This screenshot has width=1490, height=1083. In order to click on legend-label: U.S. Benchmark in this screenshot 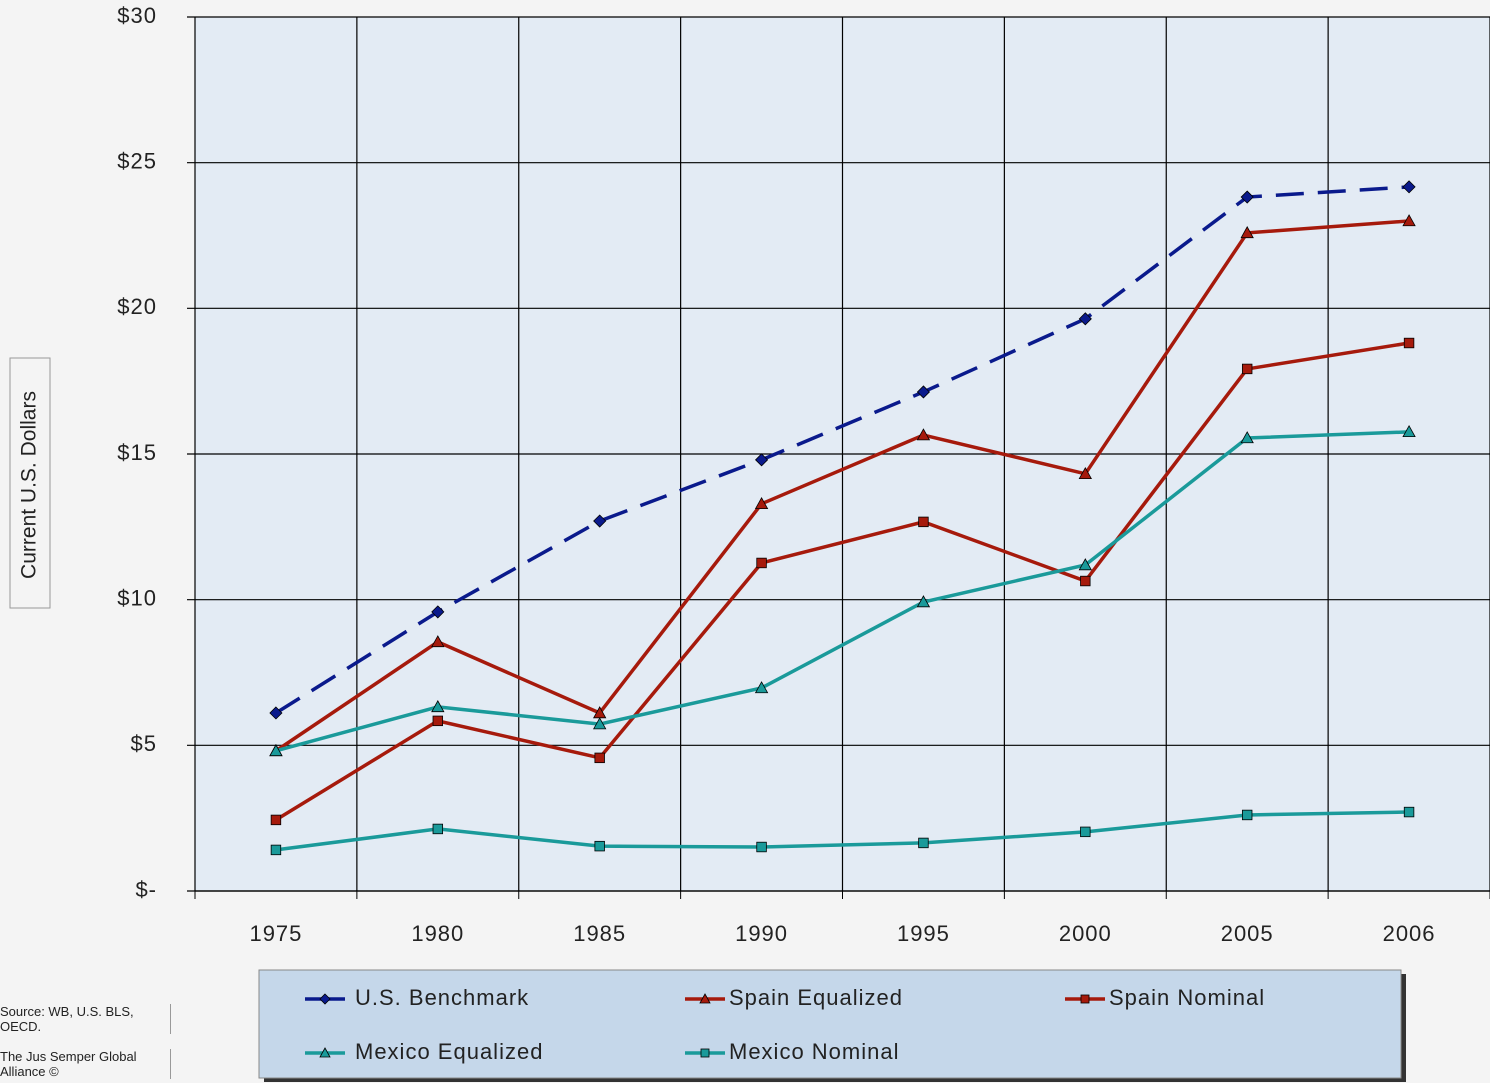, I will do `click(442, 997)`.